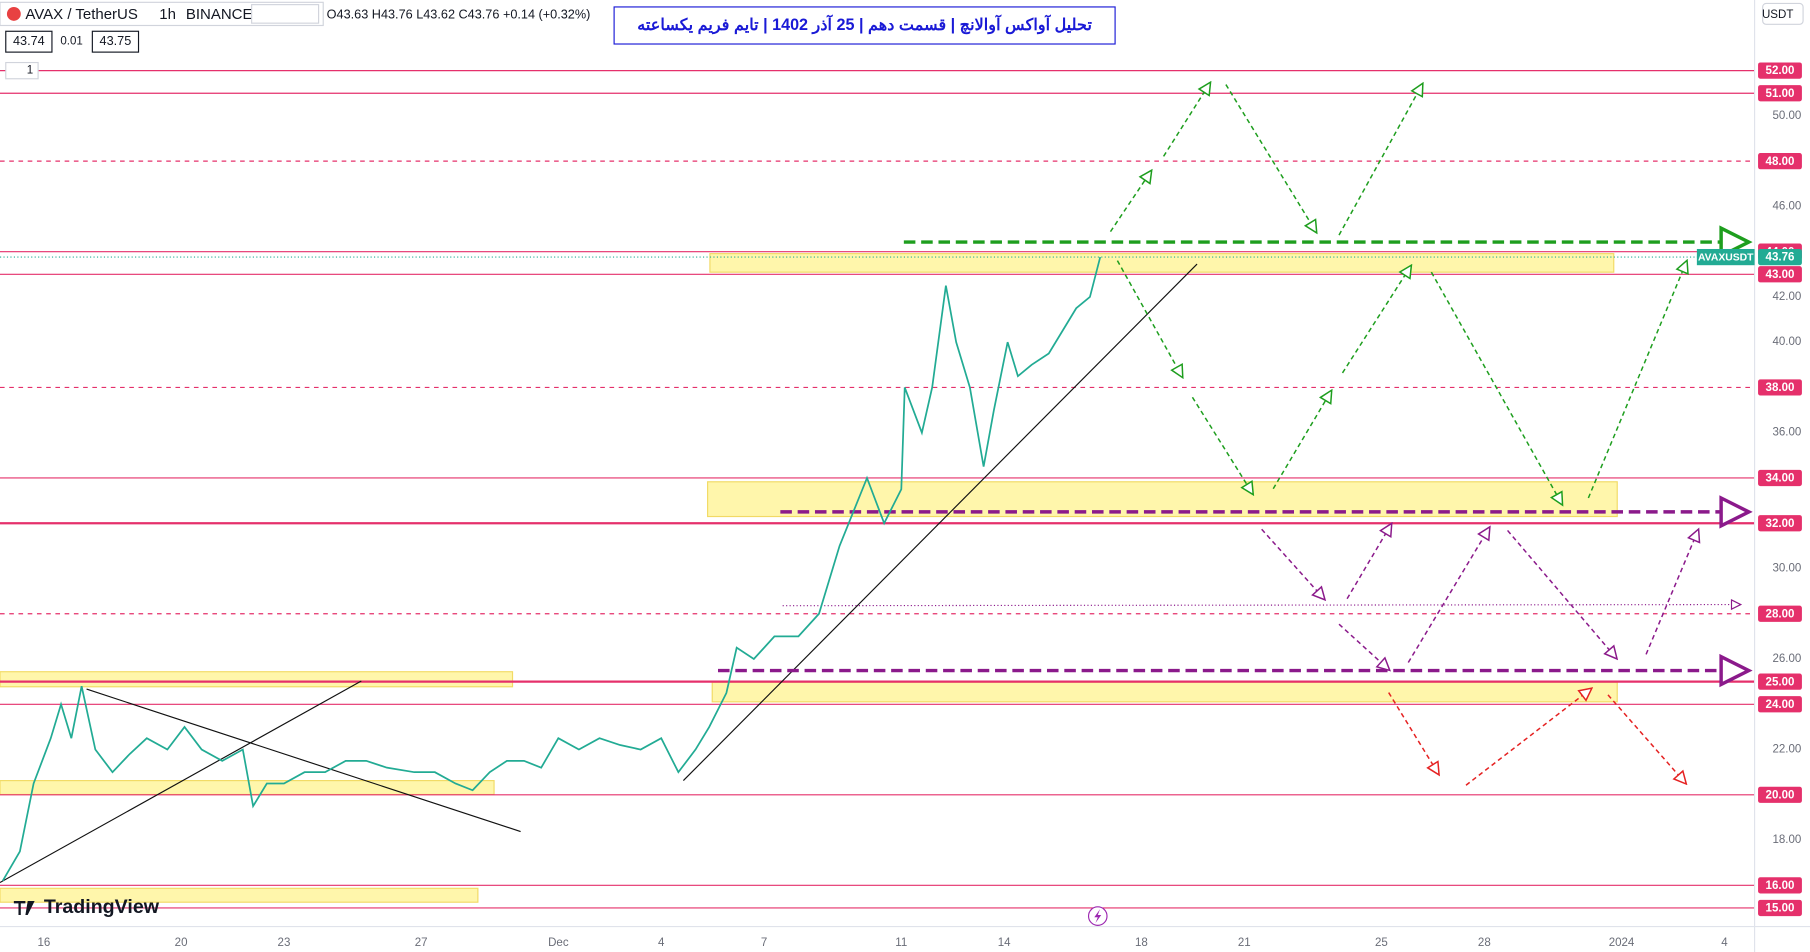 The image size is (1810, 952). I want to click on level-label: 28.00, so click(1780, 614).